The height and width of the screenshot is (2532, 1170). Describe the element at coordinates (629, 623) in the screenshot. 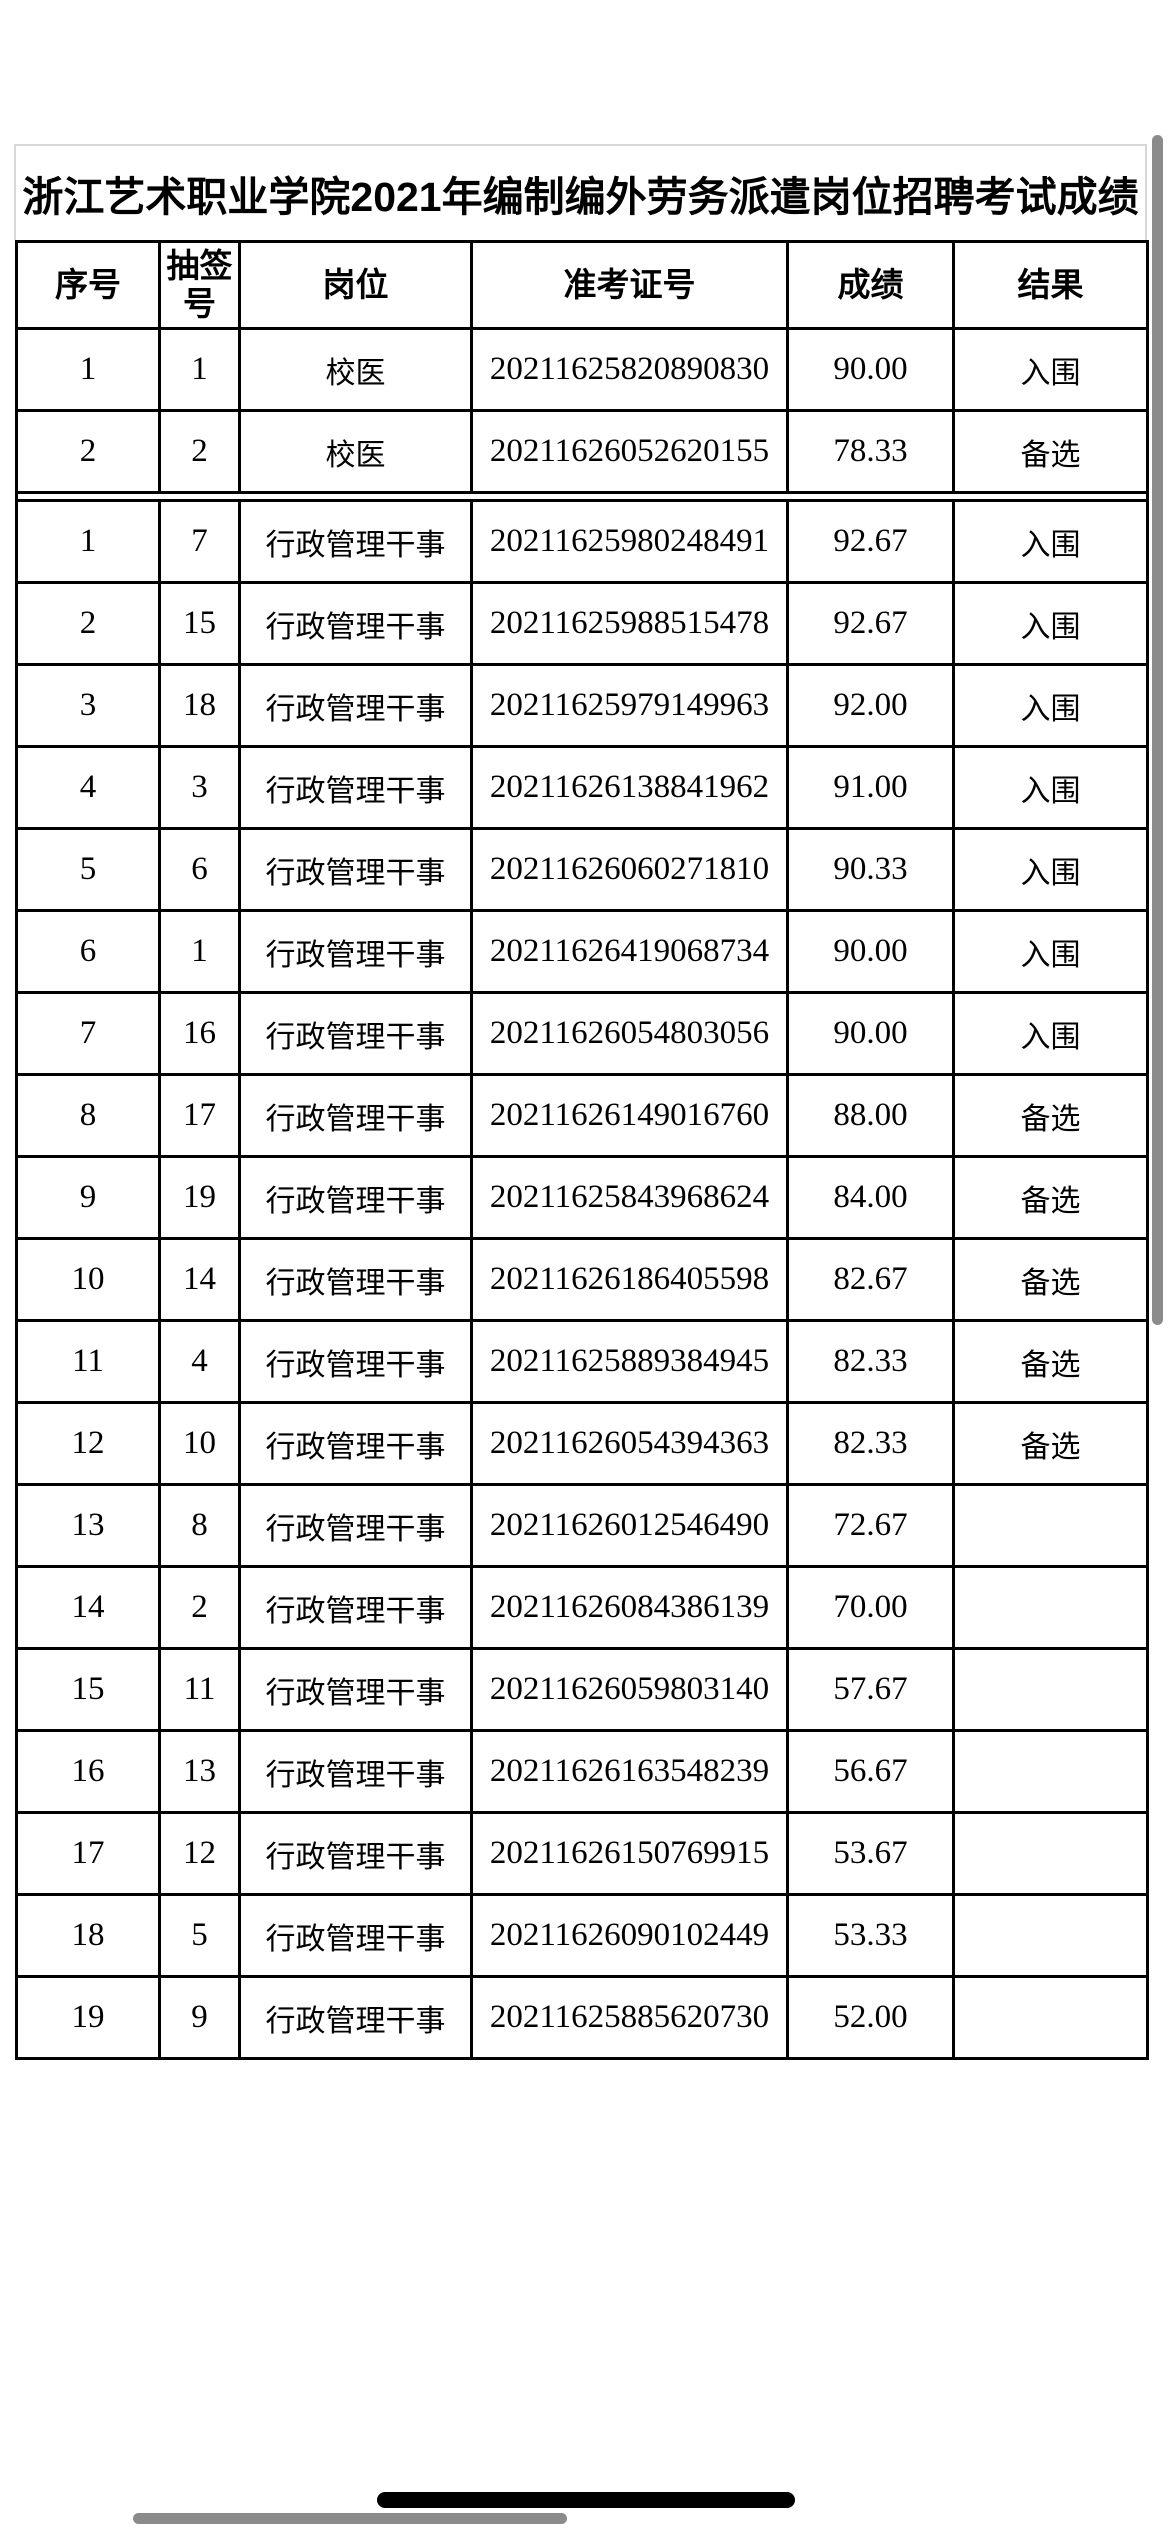

I see `cell-ticket-number: 20211625988515478` at that location.